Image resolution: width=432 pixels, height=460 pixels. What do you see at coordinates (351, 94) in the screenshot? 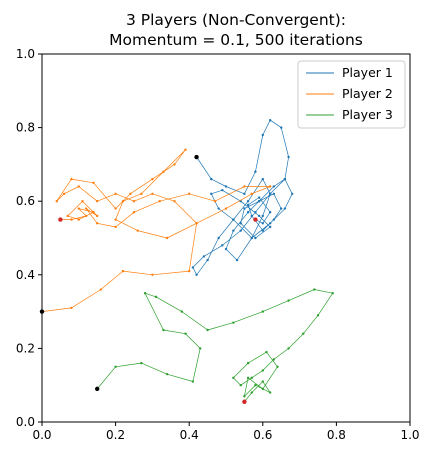
I see `legend-box` at bounding box center [351, 94].